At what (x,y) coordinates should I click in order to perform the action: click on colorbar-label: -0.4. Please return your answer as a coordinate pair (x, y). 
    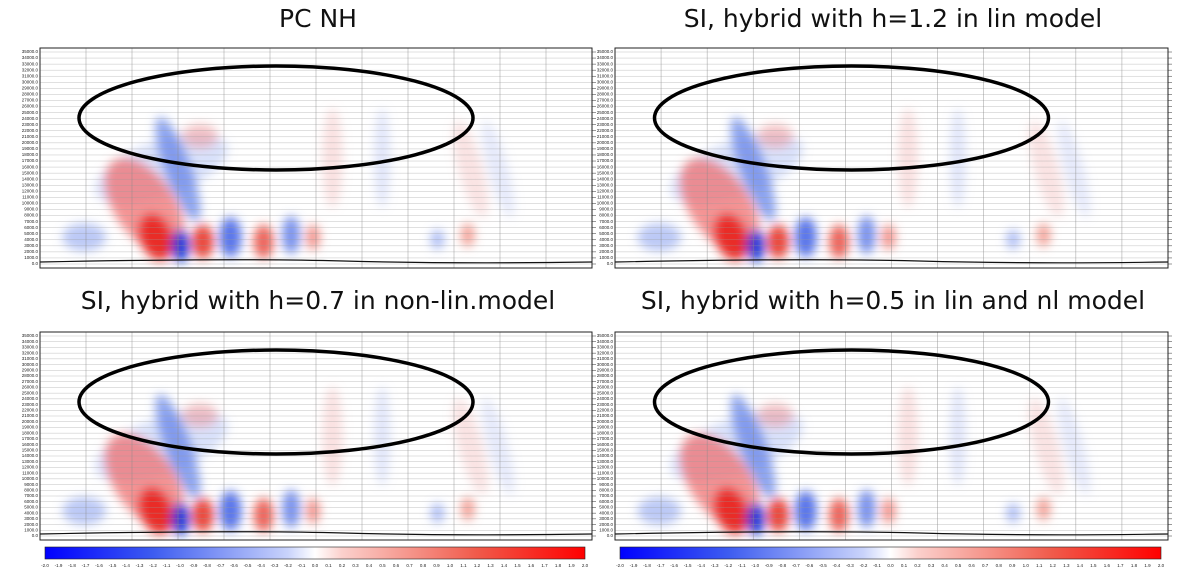
    Looking at the image, I should click on (261, 565).